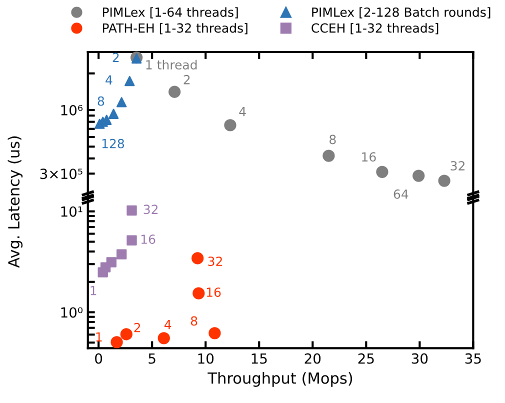 The height and width of the screenshot is (403, 505). I want to click on y-tick-label: 10⁶, so click(72, 110).